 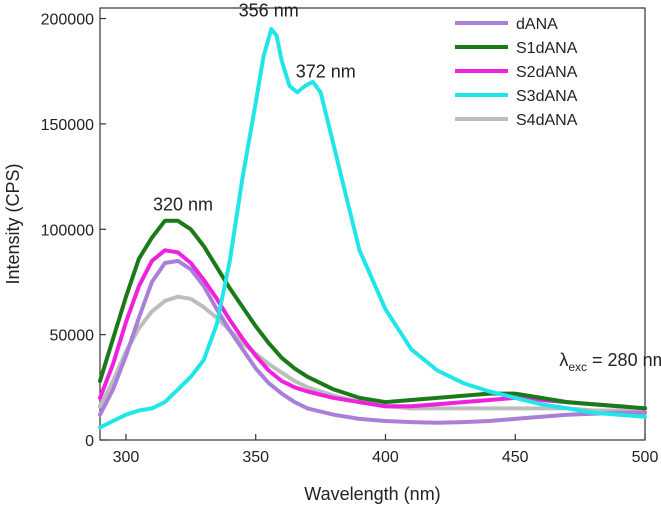 I want to click on y-tick-label: 150000, so click(x=67, y=125).